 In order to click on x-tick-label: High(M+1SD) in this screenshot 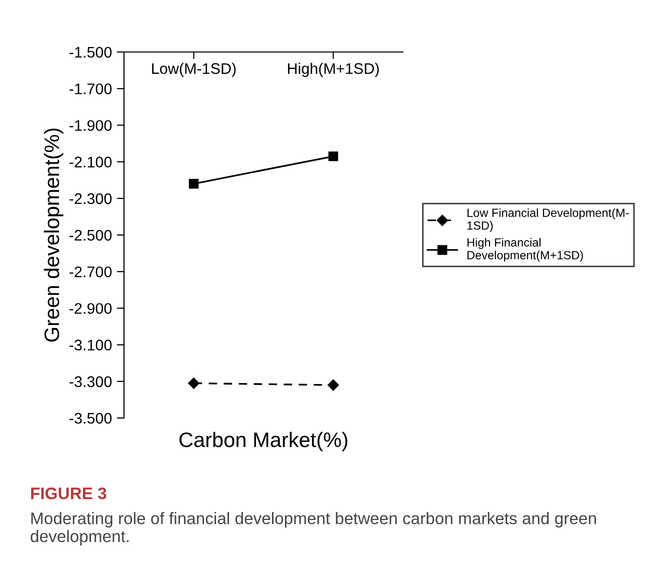, I will do `click(333, 69)`.